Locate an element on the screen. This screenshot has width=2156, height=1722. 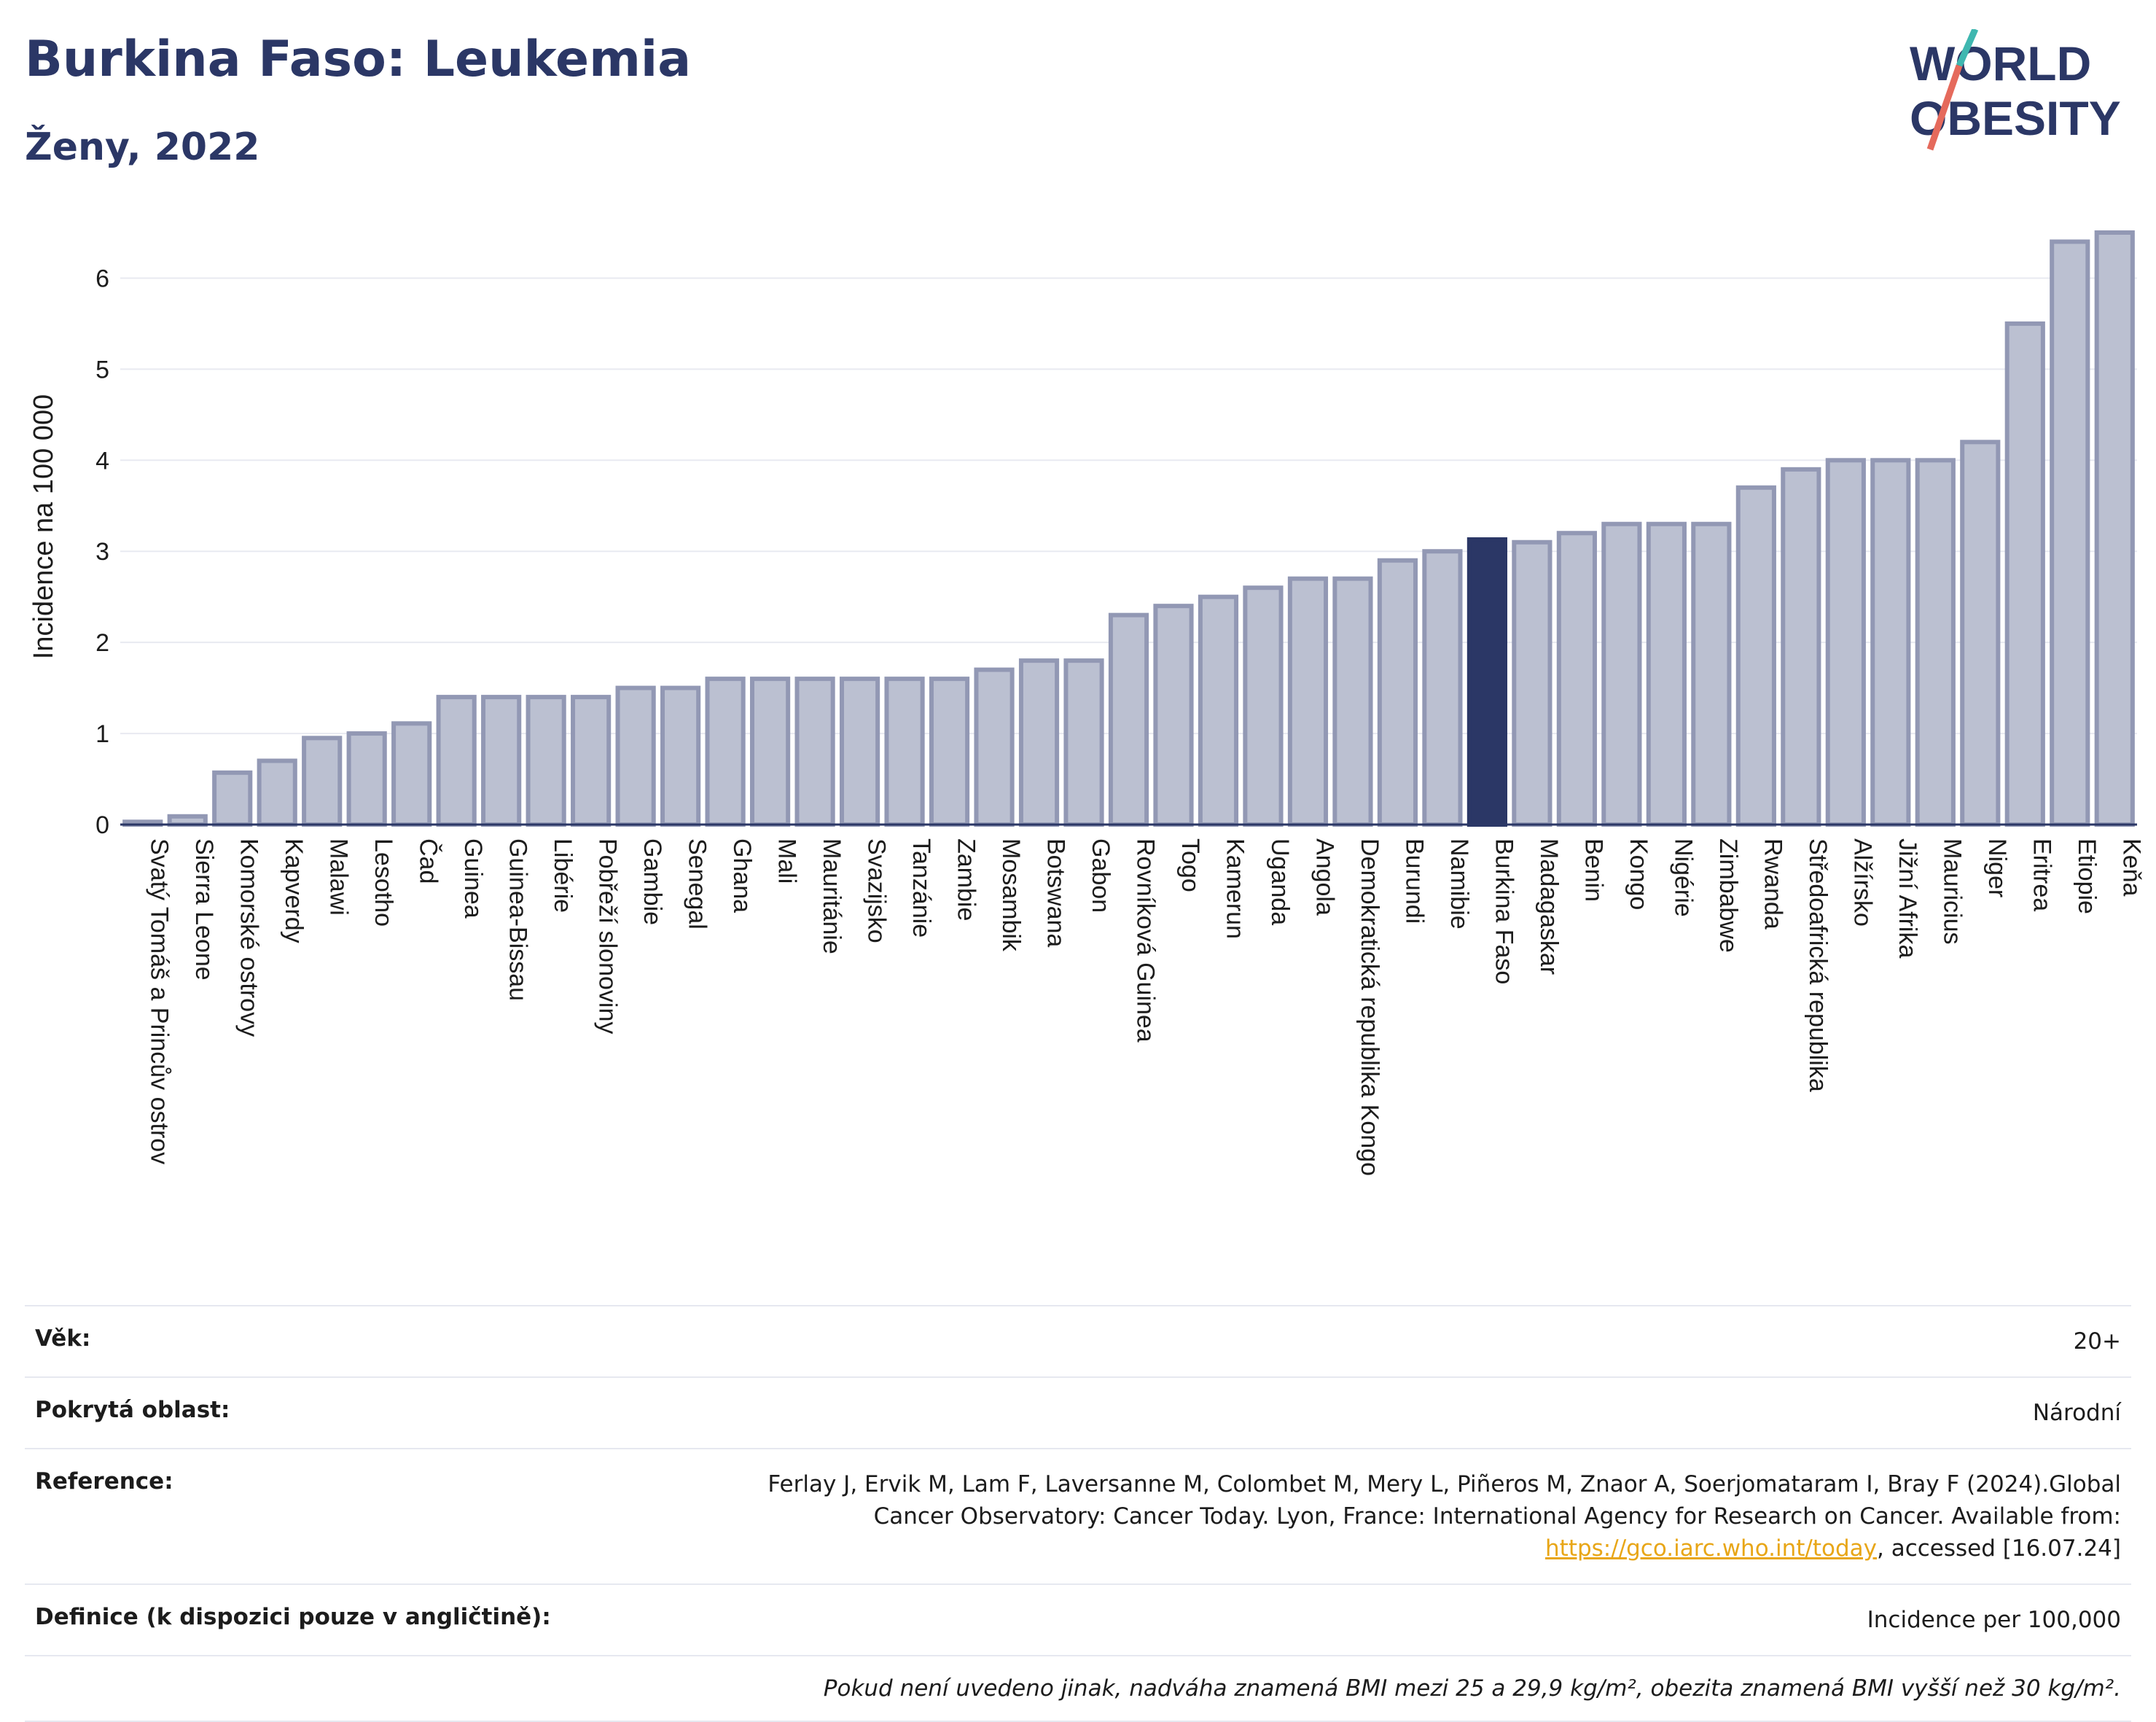
x-tick-label: Guinea is located at coordinates (473, 878).